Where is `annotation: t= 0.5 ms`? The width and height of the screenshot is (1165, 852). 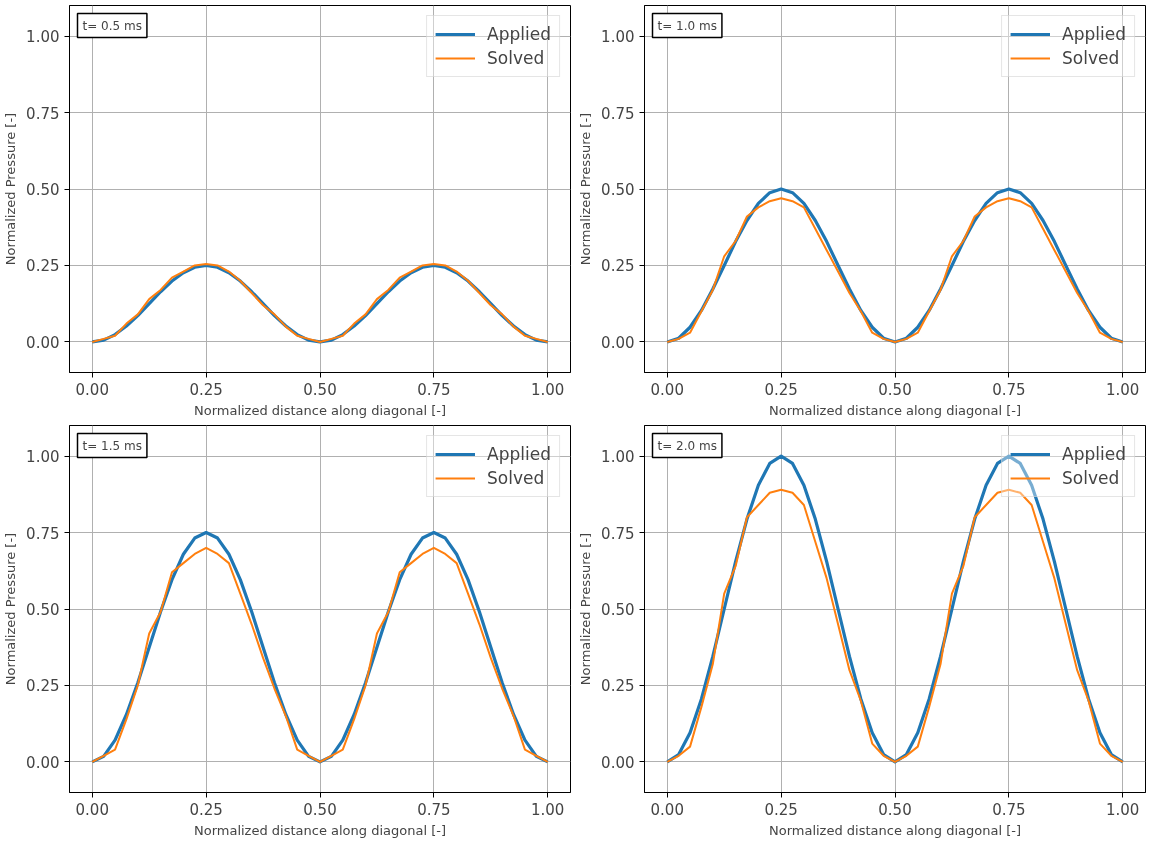 annotation: t= 0.5 ms is located at coordinates (112, 25).